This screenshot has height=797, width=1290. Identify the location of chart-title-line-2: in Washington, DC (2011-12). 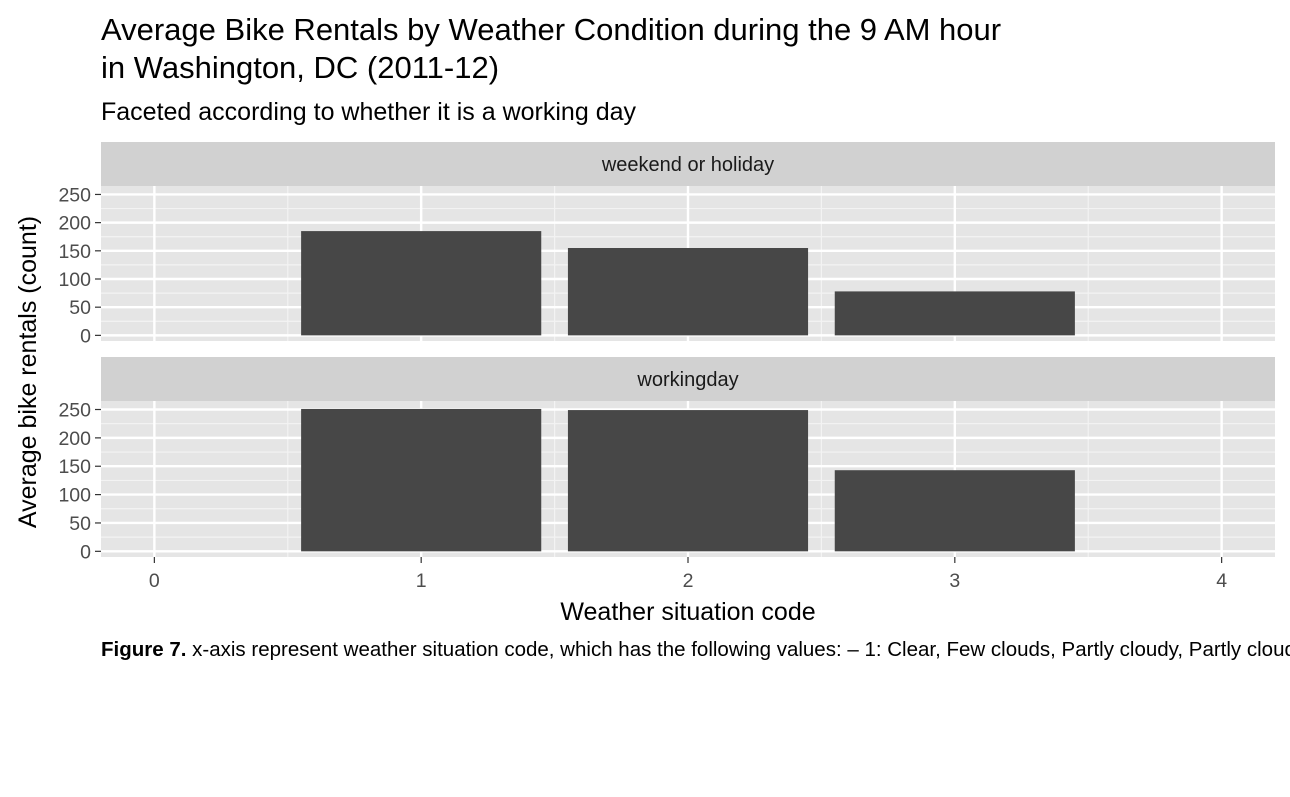
(300, 67).